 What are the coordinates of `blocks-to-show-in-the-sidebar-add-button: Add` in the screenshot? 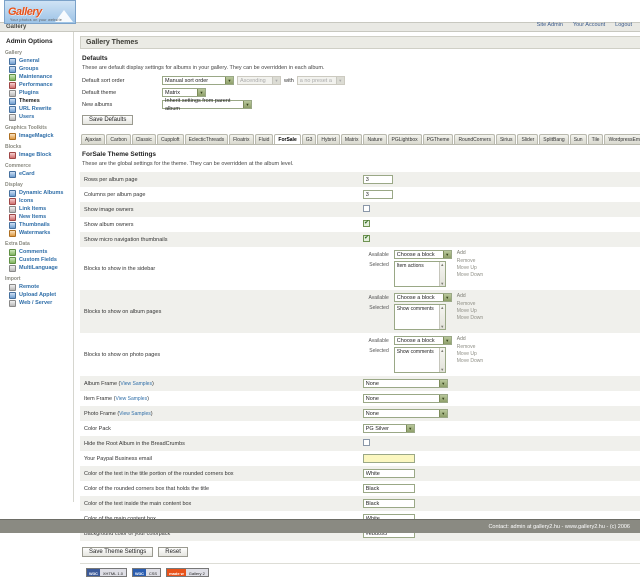 It's located at (470, 253).